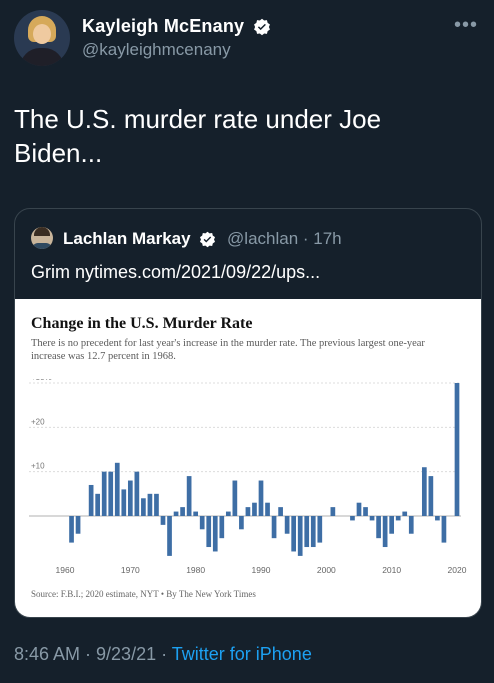  What do you see at coordinates (465, 25) in the screenshot?
I see `more-options-icon: •••` at bounding box center [465, 25].